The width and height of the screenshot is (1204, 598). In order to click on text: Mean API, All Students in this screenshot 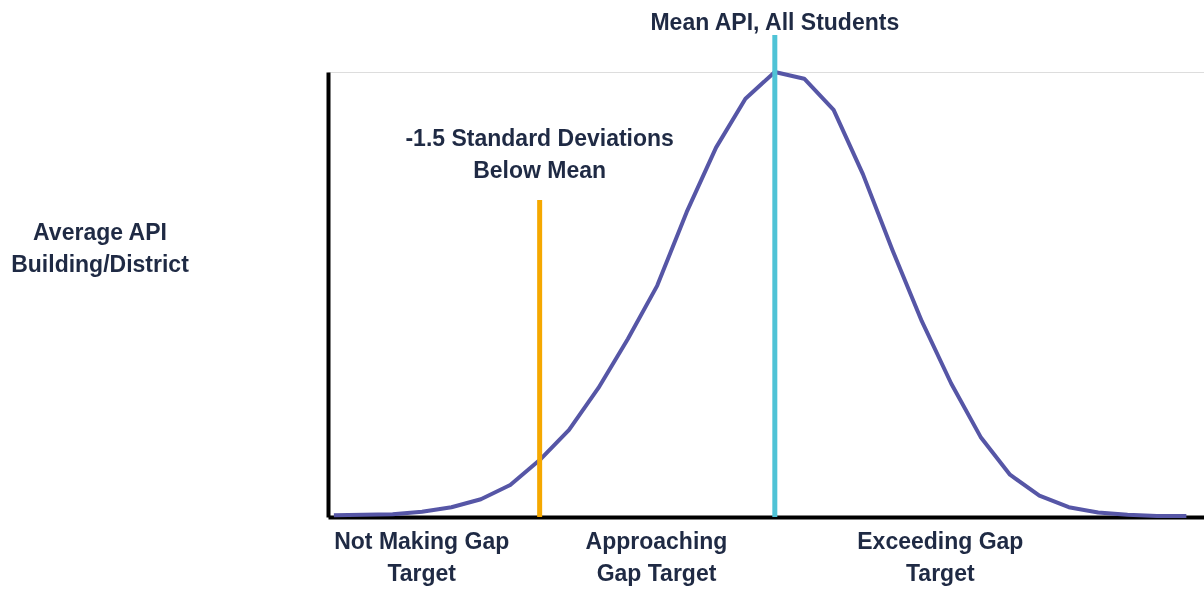, I will do `click(775, 22)`.